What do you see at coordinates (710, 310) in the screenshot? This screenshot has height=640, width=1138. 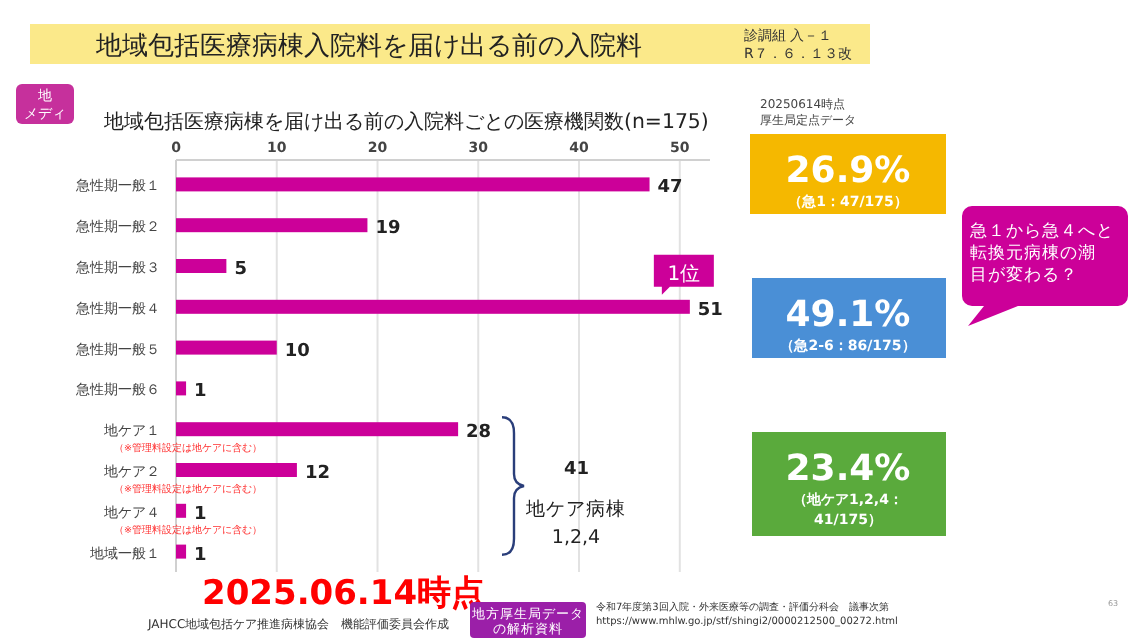 I see `data-label: 51` at bounding box center [710, 310].